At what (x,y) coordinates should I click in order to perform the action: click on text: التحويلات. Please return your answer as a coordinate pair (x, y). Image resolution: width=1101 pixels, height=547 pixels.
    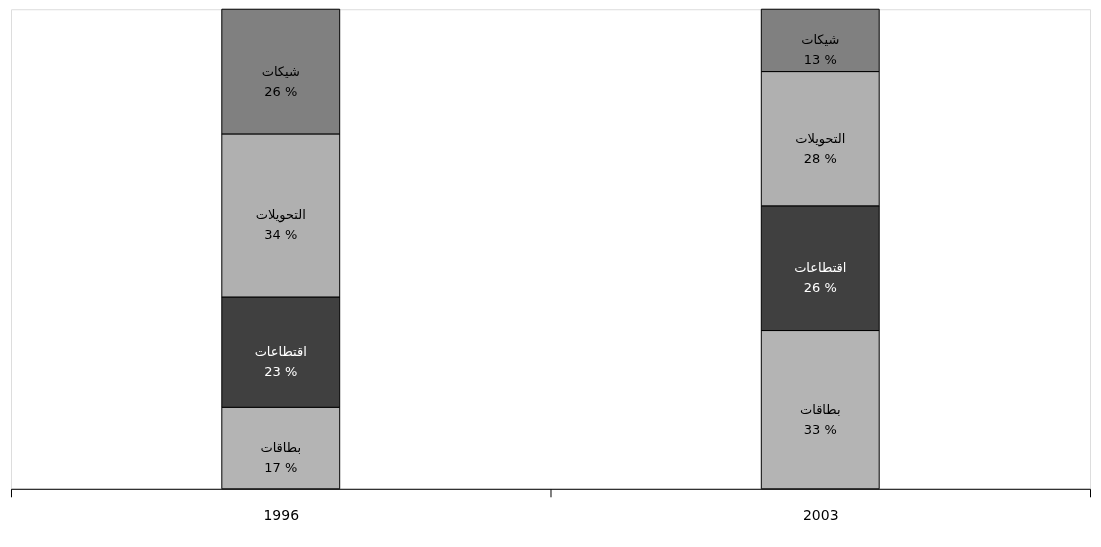
    Looking at the image, I should click on (820, 138).